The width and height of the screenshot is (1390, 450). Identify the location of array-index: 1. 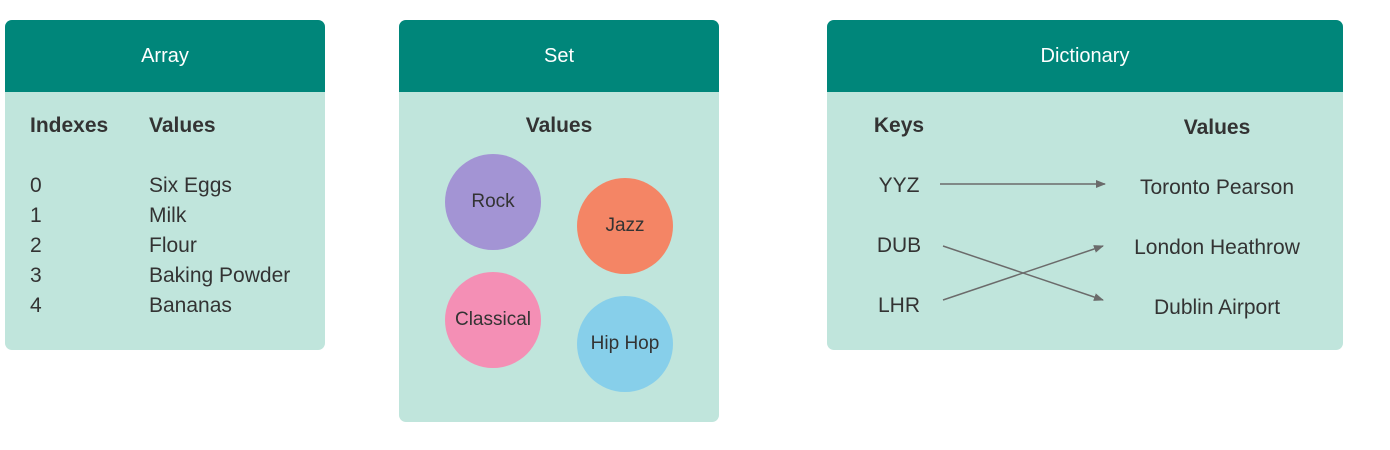
(36, 215).